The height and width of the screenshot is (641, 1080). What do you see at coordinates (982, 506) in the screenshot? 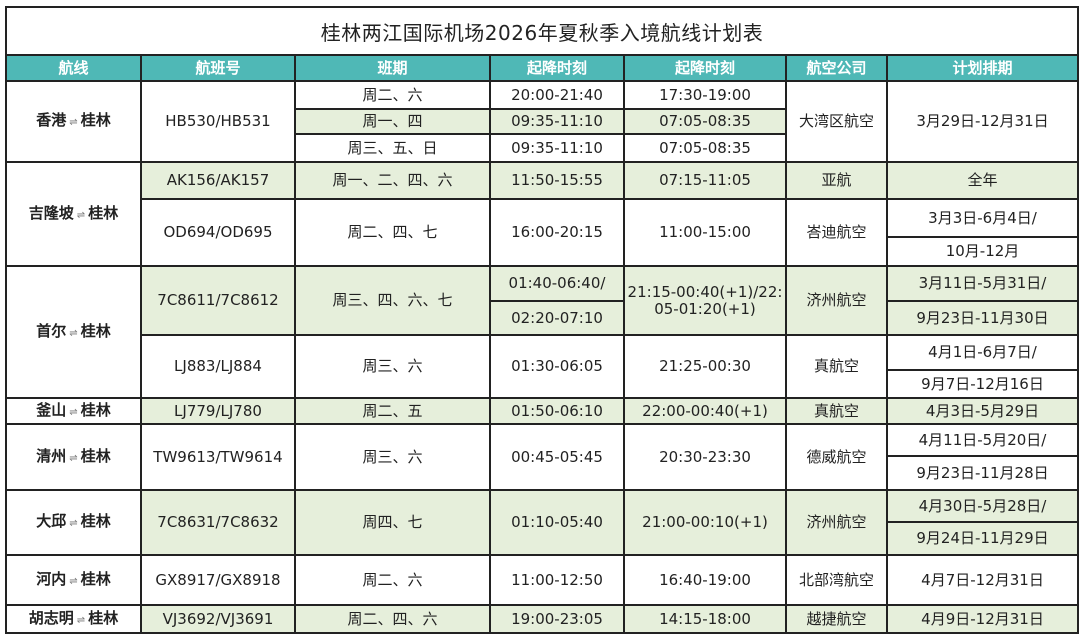
I see `period-cell: 4月30日-5月28日/` at bounding box center [982, 506].